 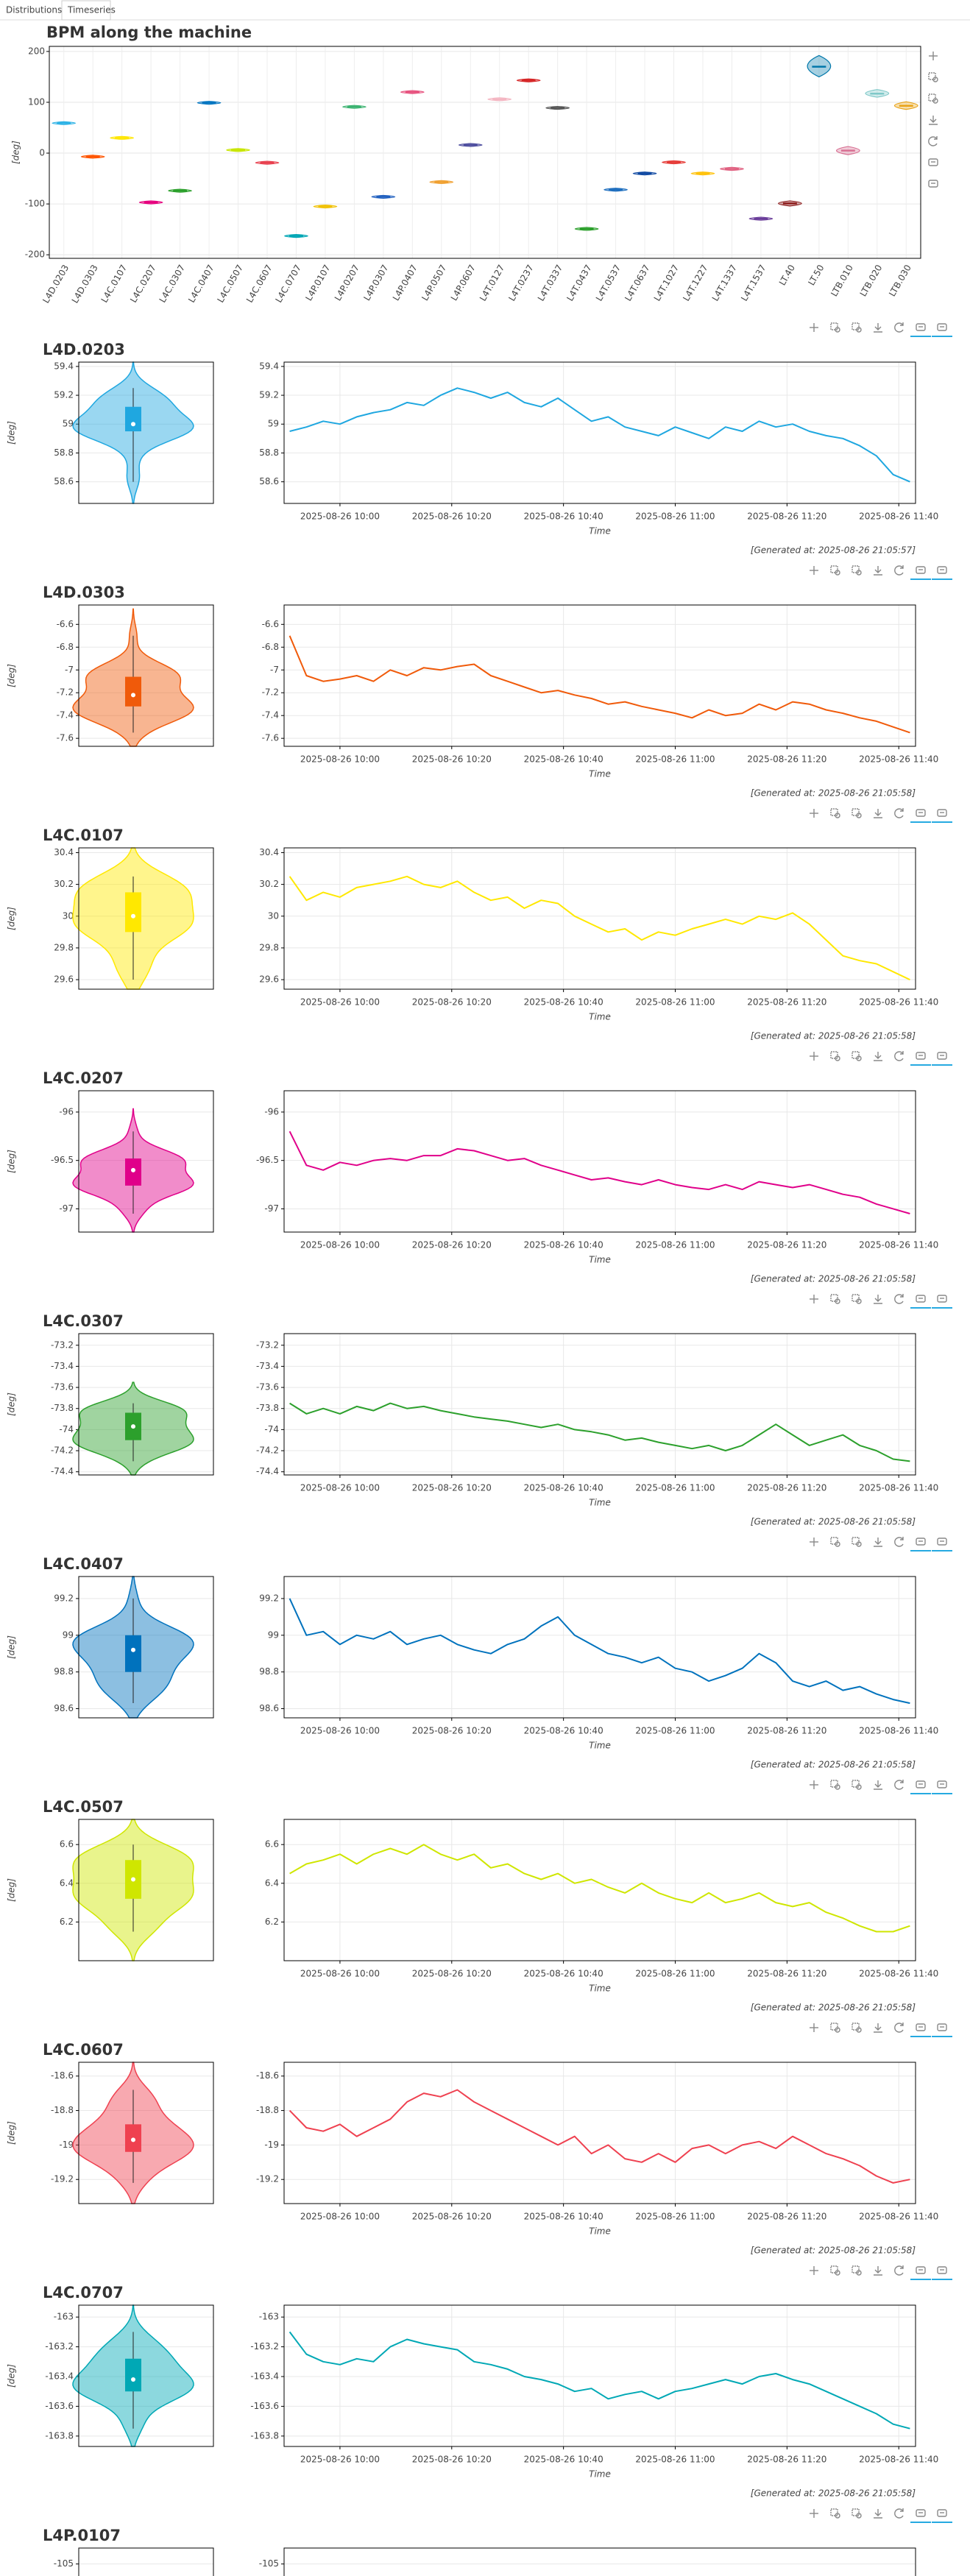 I want to click on x-tick-label: L4T.1227, so click(x=695, y=282).